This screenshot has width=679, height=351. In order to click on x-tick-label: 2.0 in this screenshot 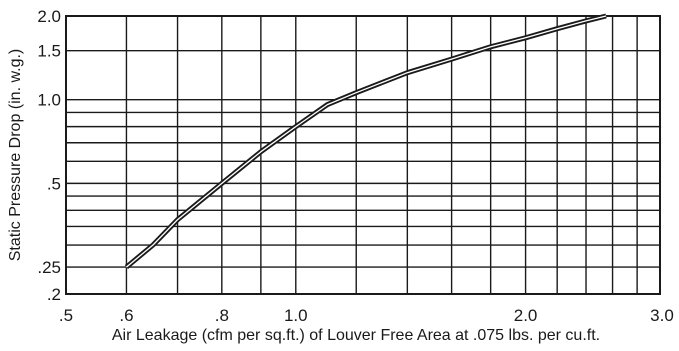, I will do `click(526, 315)`.